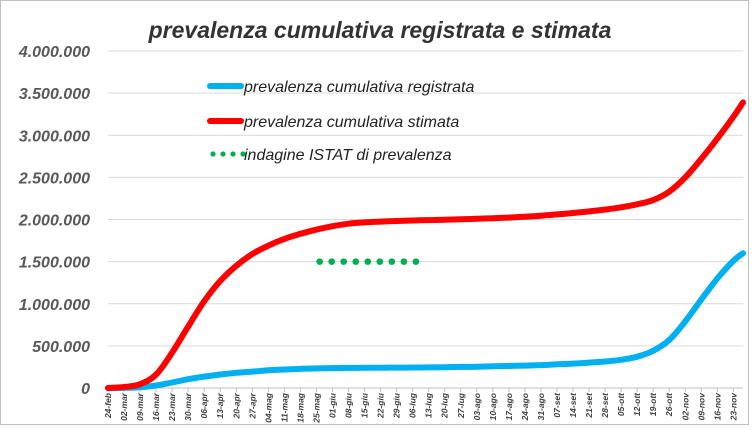 The width and height of the screenshot is (754, 430). Describe the element at coordinates (108, 406) in the screenshot. I see `x-tick-label: 24-feb` at that location.